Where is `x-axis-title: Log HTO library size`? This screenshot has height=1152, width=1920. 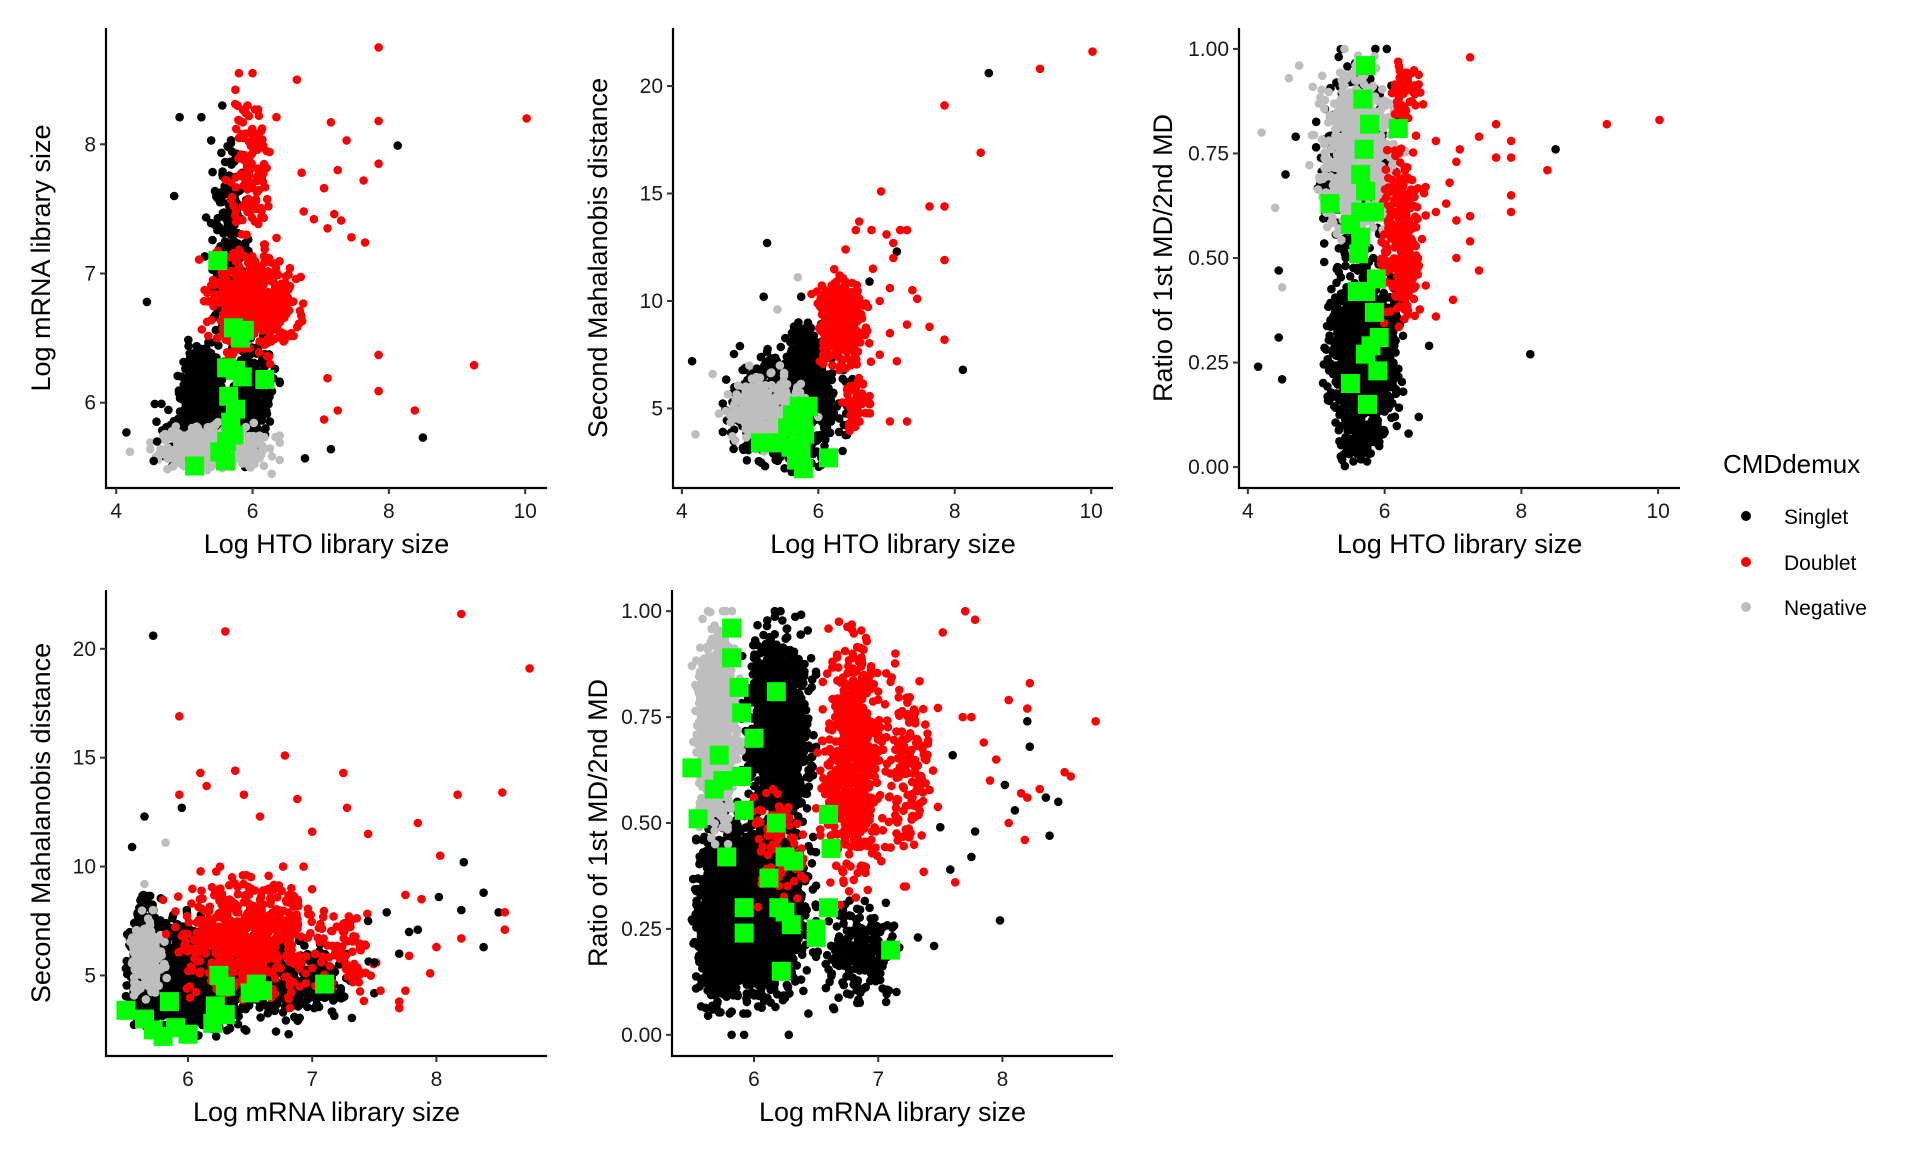 x-axis-title: Log HTO library size is located at coordinates (327, 544).